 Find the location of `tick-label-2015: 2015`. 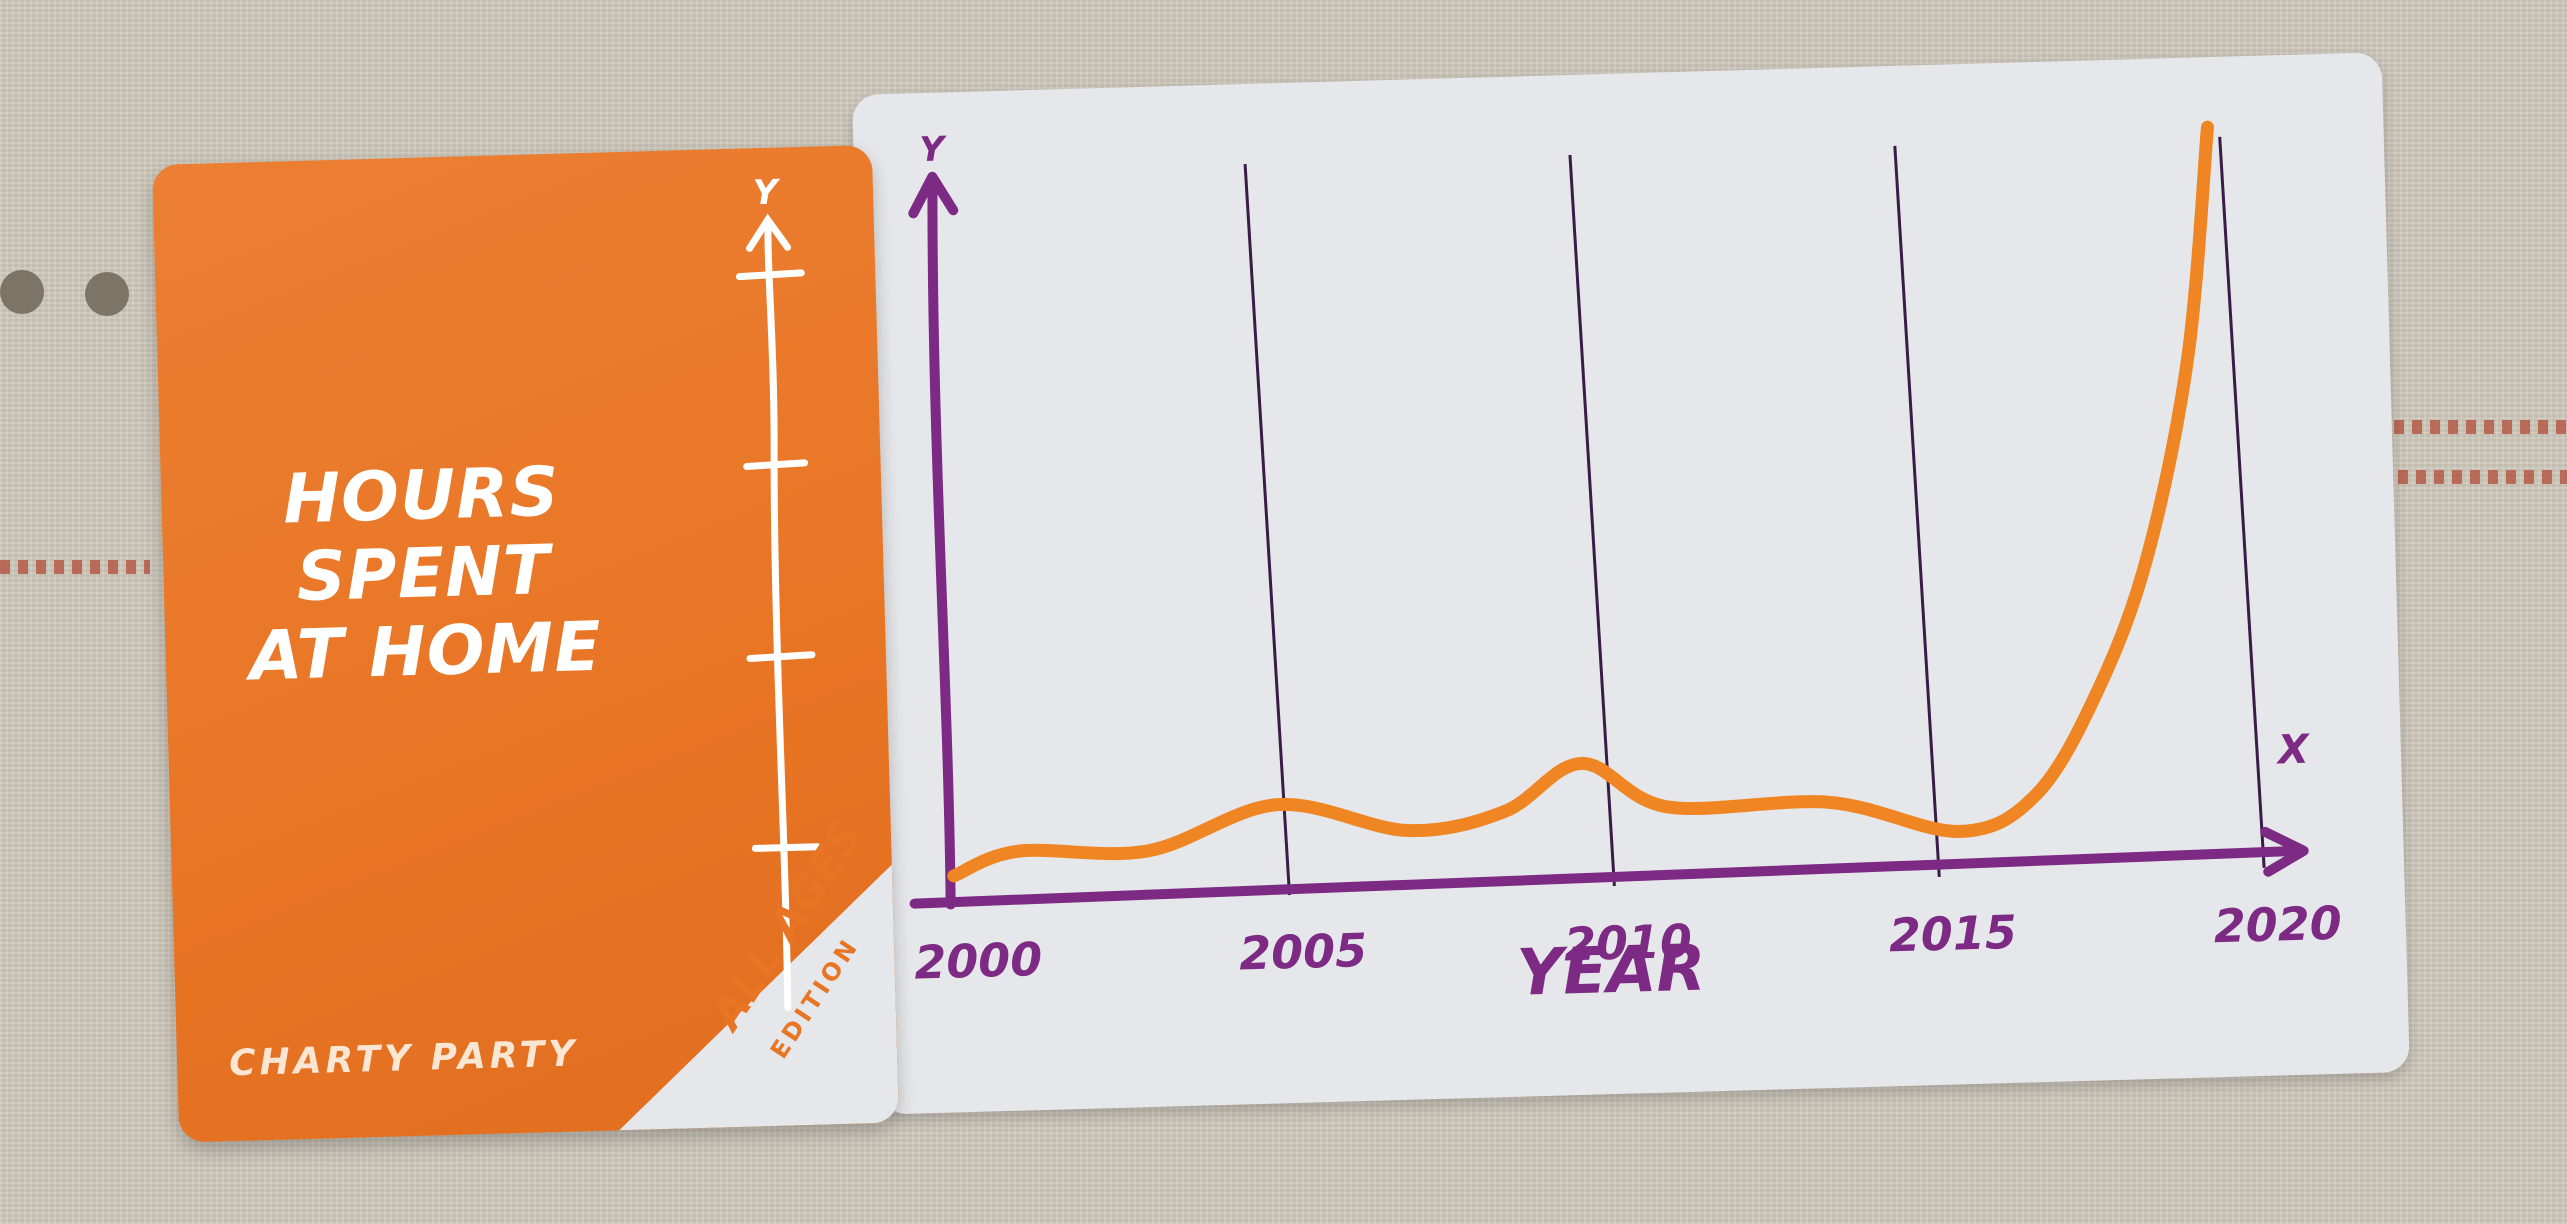

tick-label-2015: 2015 is located at coordinates (1952, 934).